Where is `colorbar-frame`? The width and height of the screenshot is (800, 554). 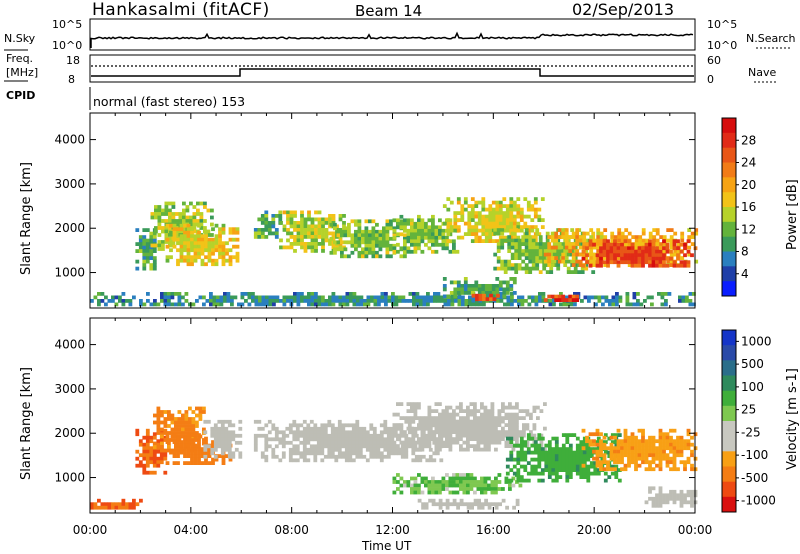 colorbar-frame is located at coordinates (729, 421).